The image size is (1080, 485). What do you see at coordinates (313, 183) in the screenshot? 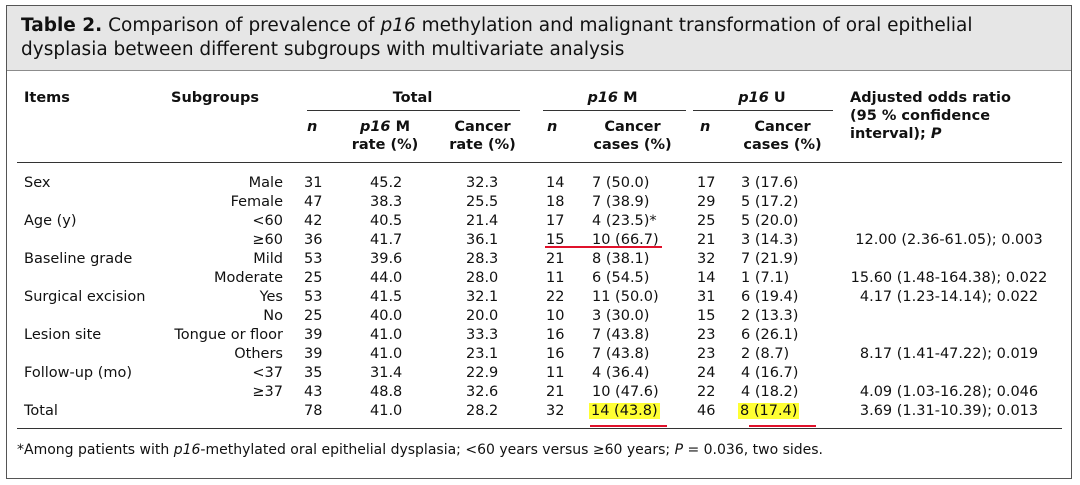
I see `cell-n: 31` at bounding box center [313, 183].